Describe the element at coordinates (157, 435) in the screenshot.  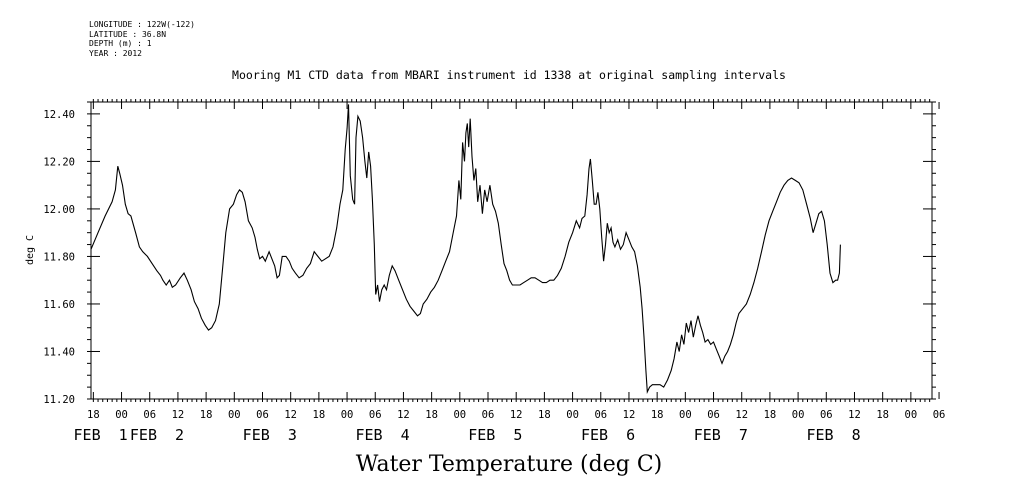
I see `x-date-label: FEB 2` at that location.